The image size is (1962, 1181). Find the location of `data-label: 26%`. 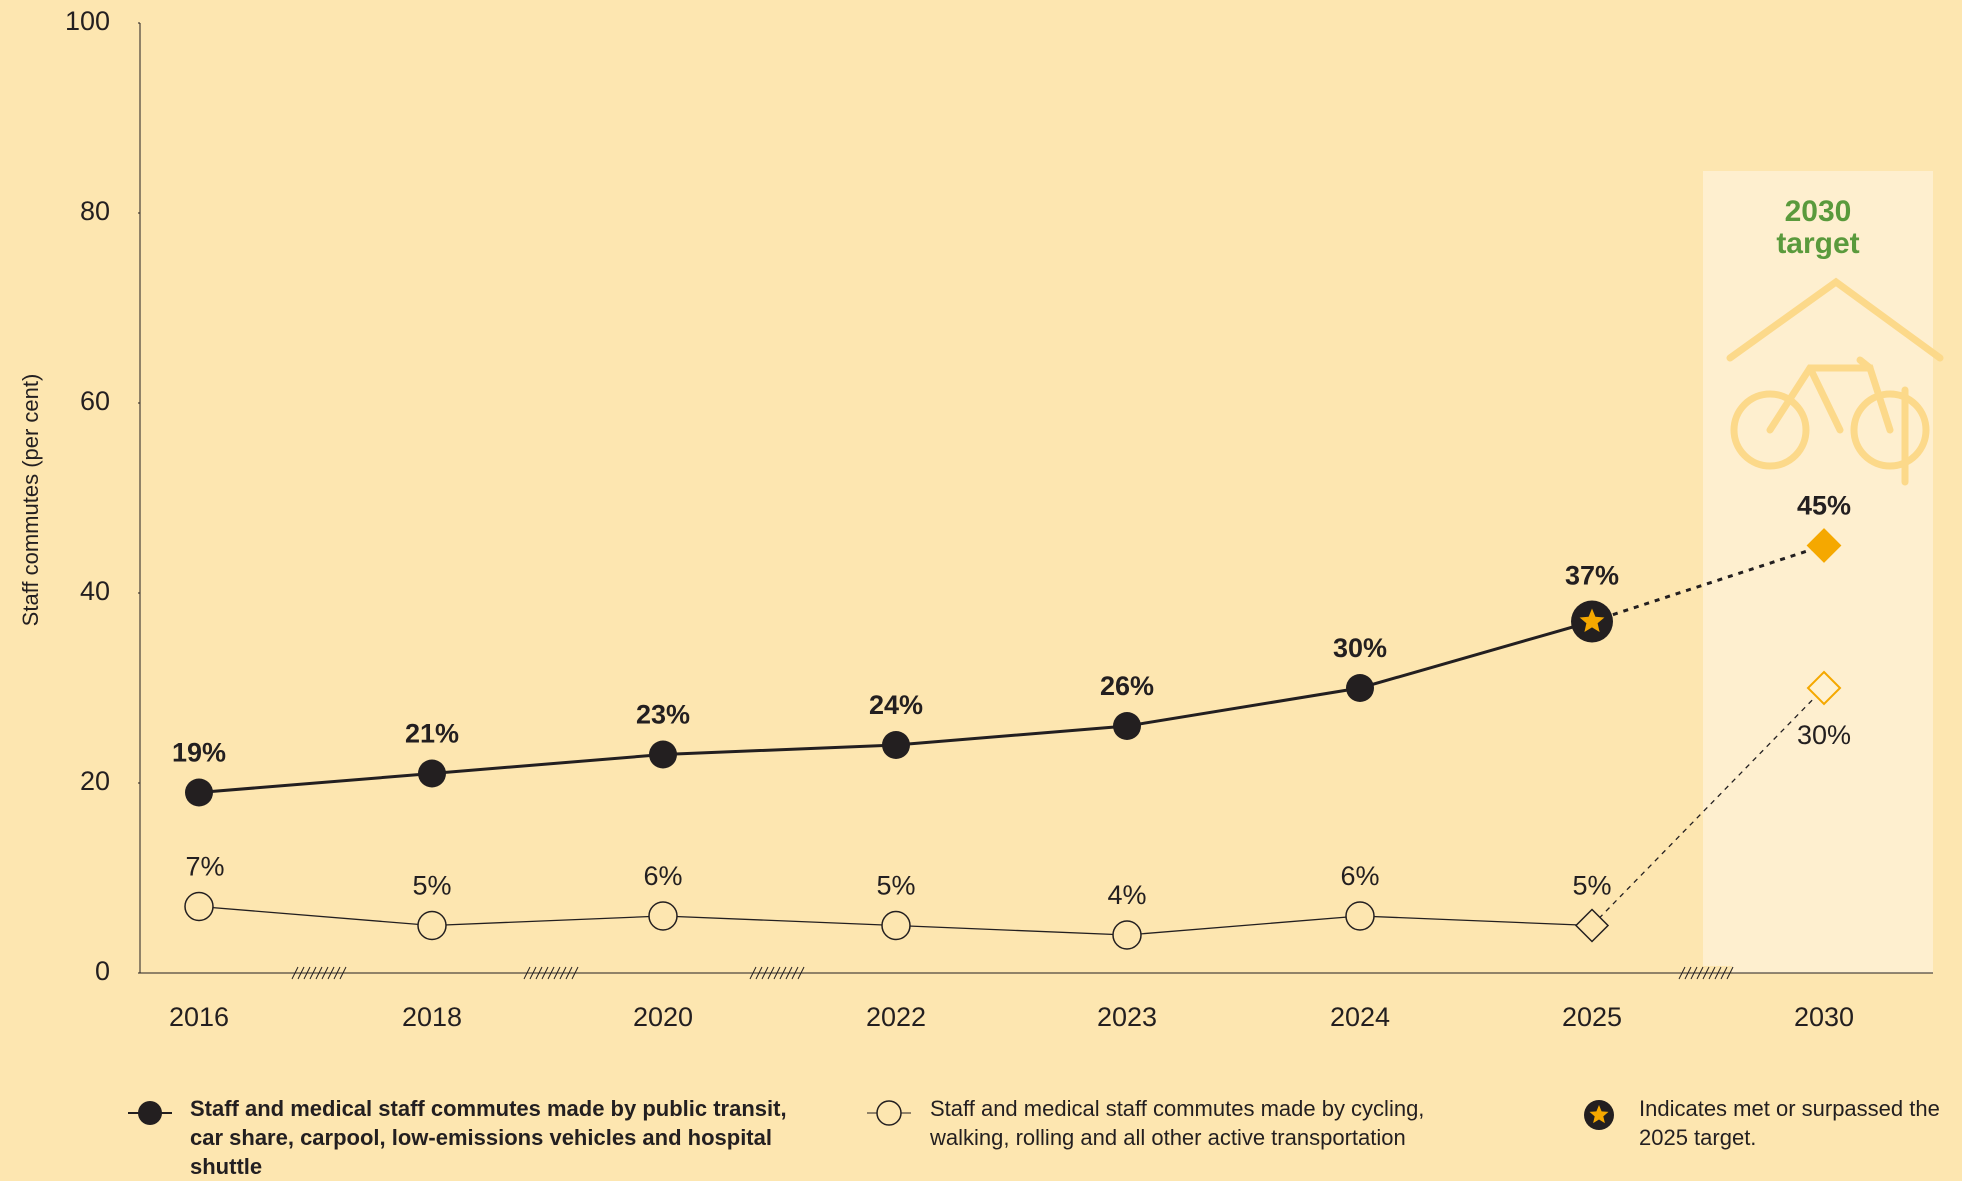

data-label: 26% is located at coordinates (1127, 686).